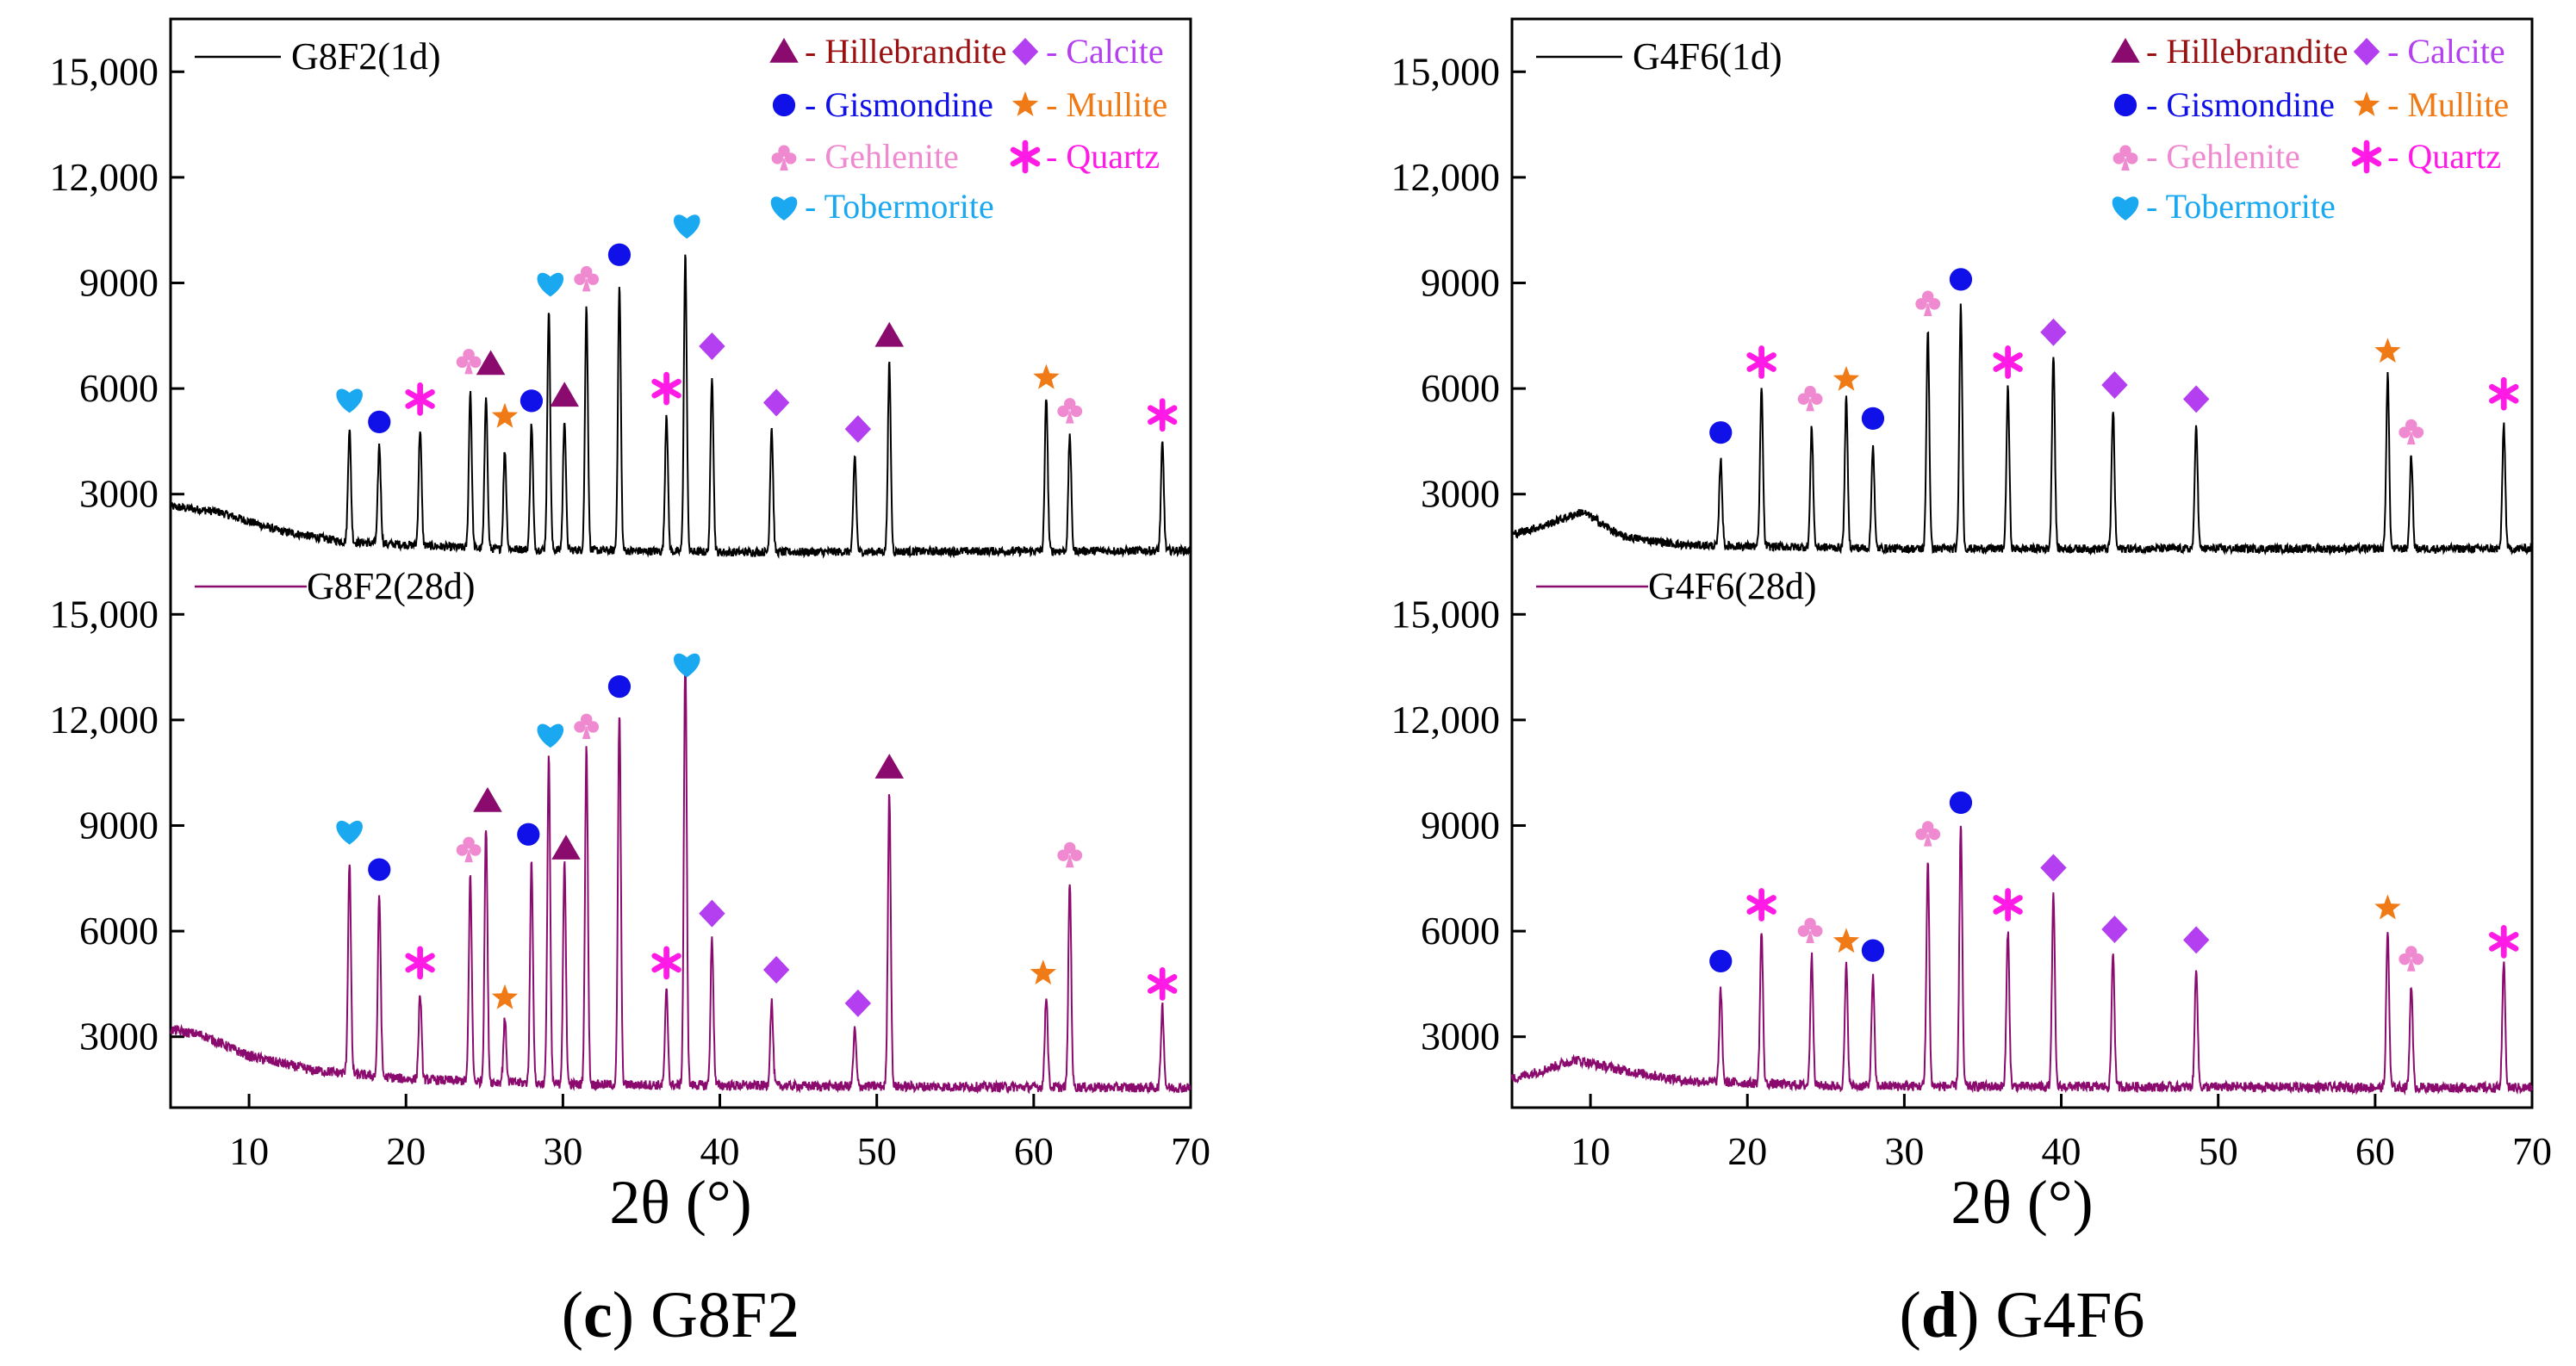 The height and width of the screenshot is (1366, 2576). I want to click on x-tick-label: 70, so click(2532, 1151).